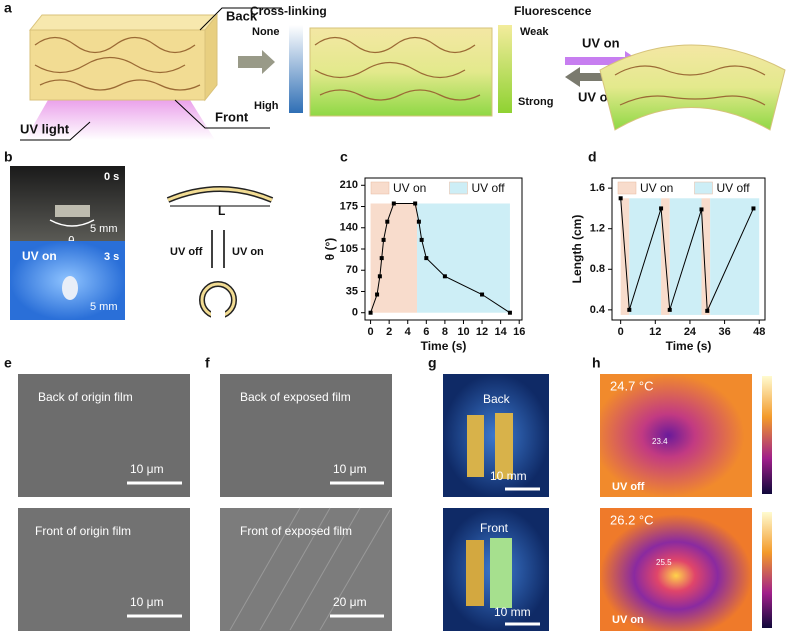  Describe the element at coordinates (463, 332) in the screenshot. I see `x-tick-label: 10` at that location.